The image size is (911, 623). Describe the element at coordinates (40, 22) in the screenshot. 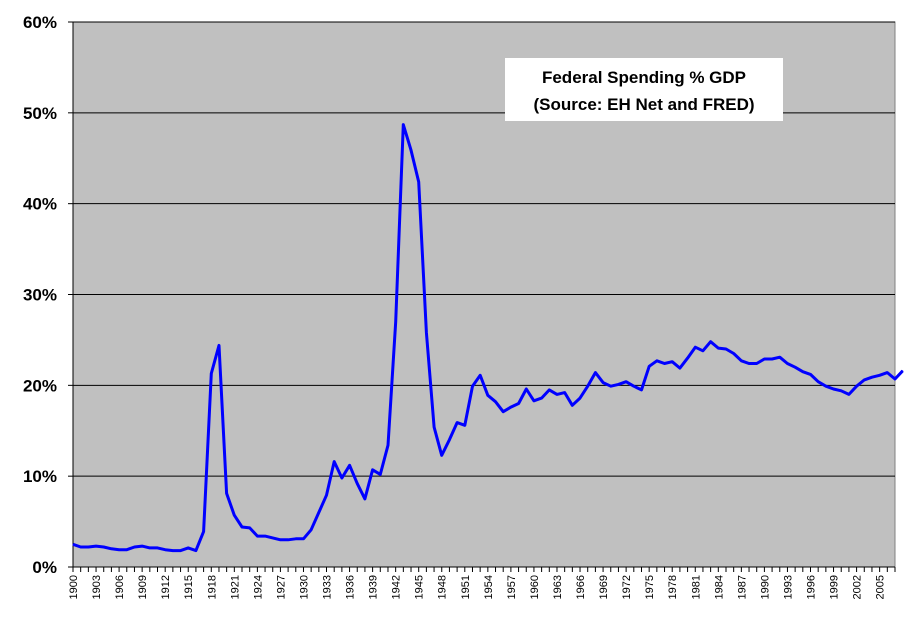

I see `y-tick-label: 60%` at that location.